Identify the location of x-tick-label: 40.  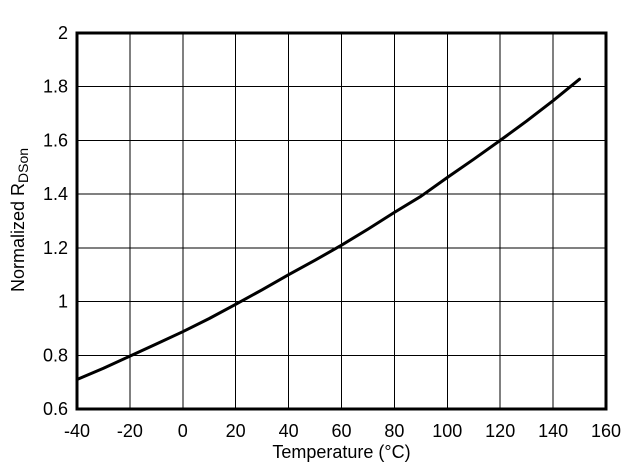
(289, 431).